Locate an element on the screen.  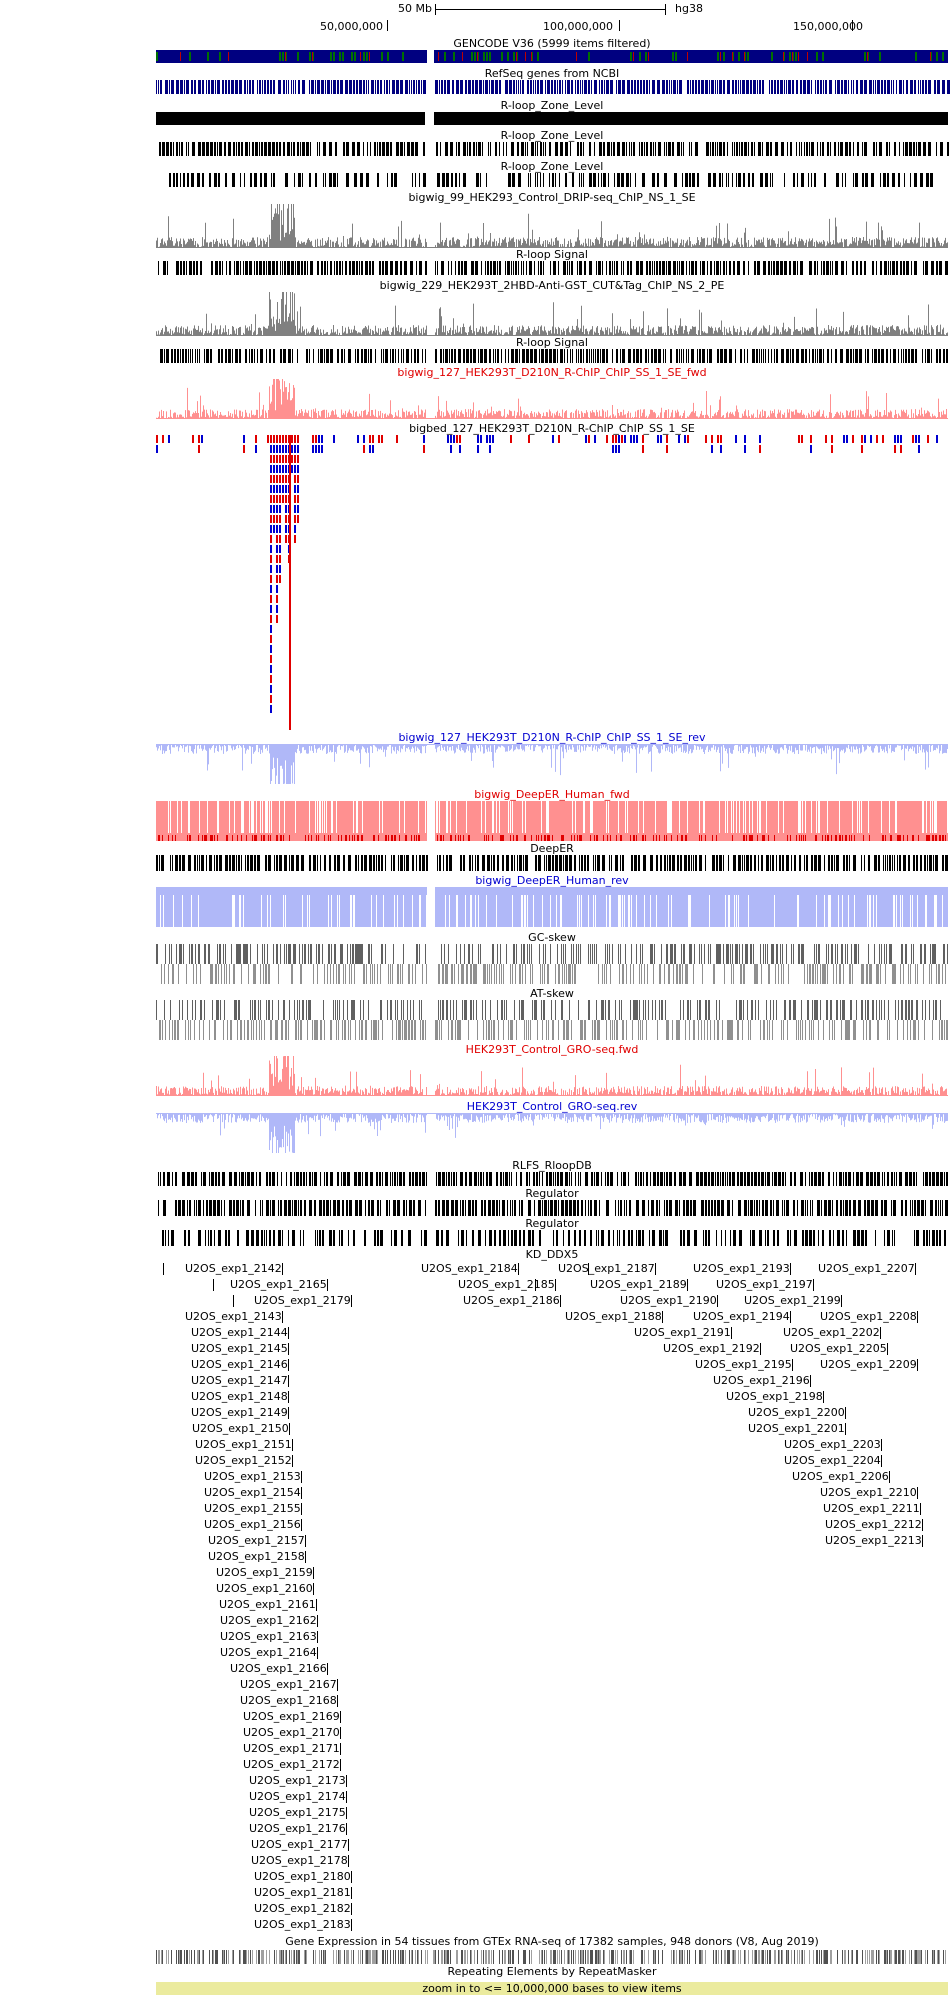
track-label: DeepER is located at coordinates (552, 848).